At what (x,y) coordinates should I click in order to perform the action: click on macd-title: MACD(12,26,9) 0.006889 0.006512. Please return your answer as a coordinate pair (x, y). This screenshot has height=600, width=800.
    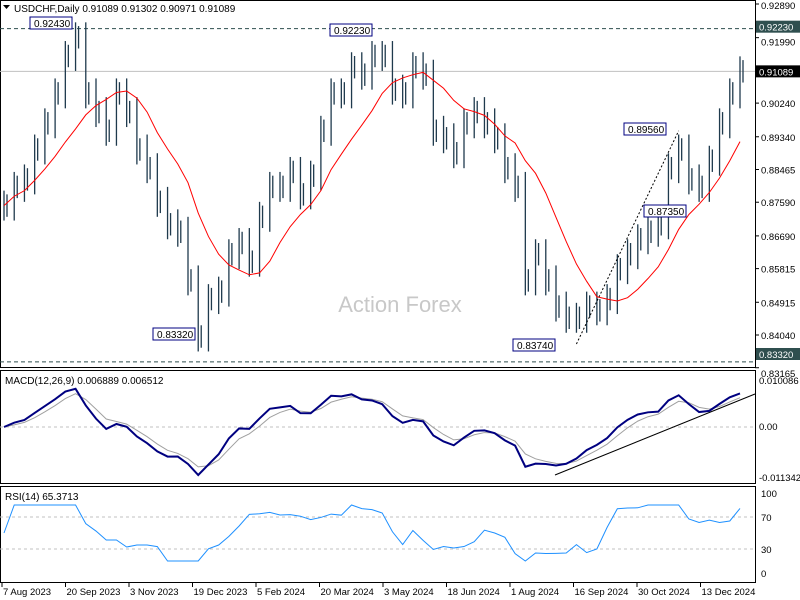
    Looking at the image, I should click on (84, 381).